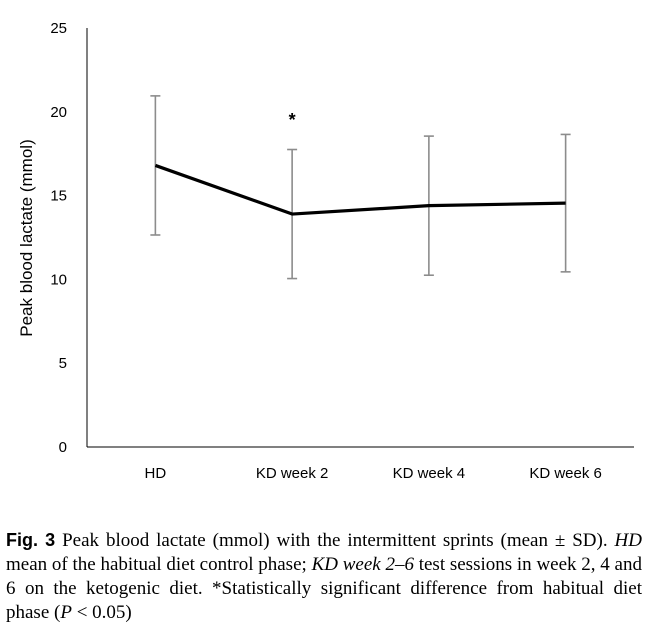 This screenshot has width=656, height=642. Describe the element at coordinates (58, 28) in the screenshot. I see `y-tick-label: 25` at that location.